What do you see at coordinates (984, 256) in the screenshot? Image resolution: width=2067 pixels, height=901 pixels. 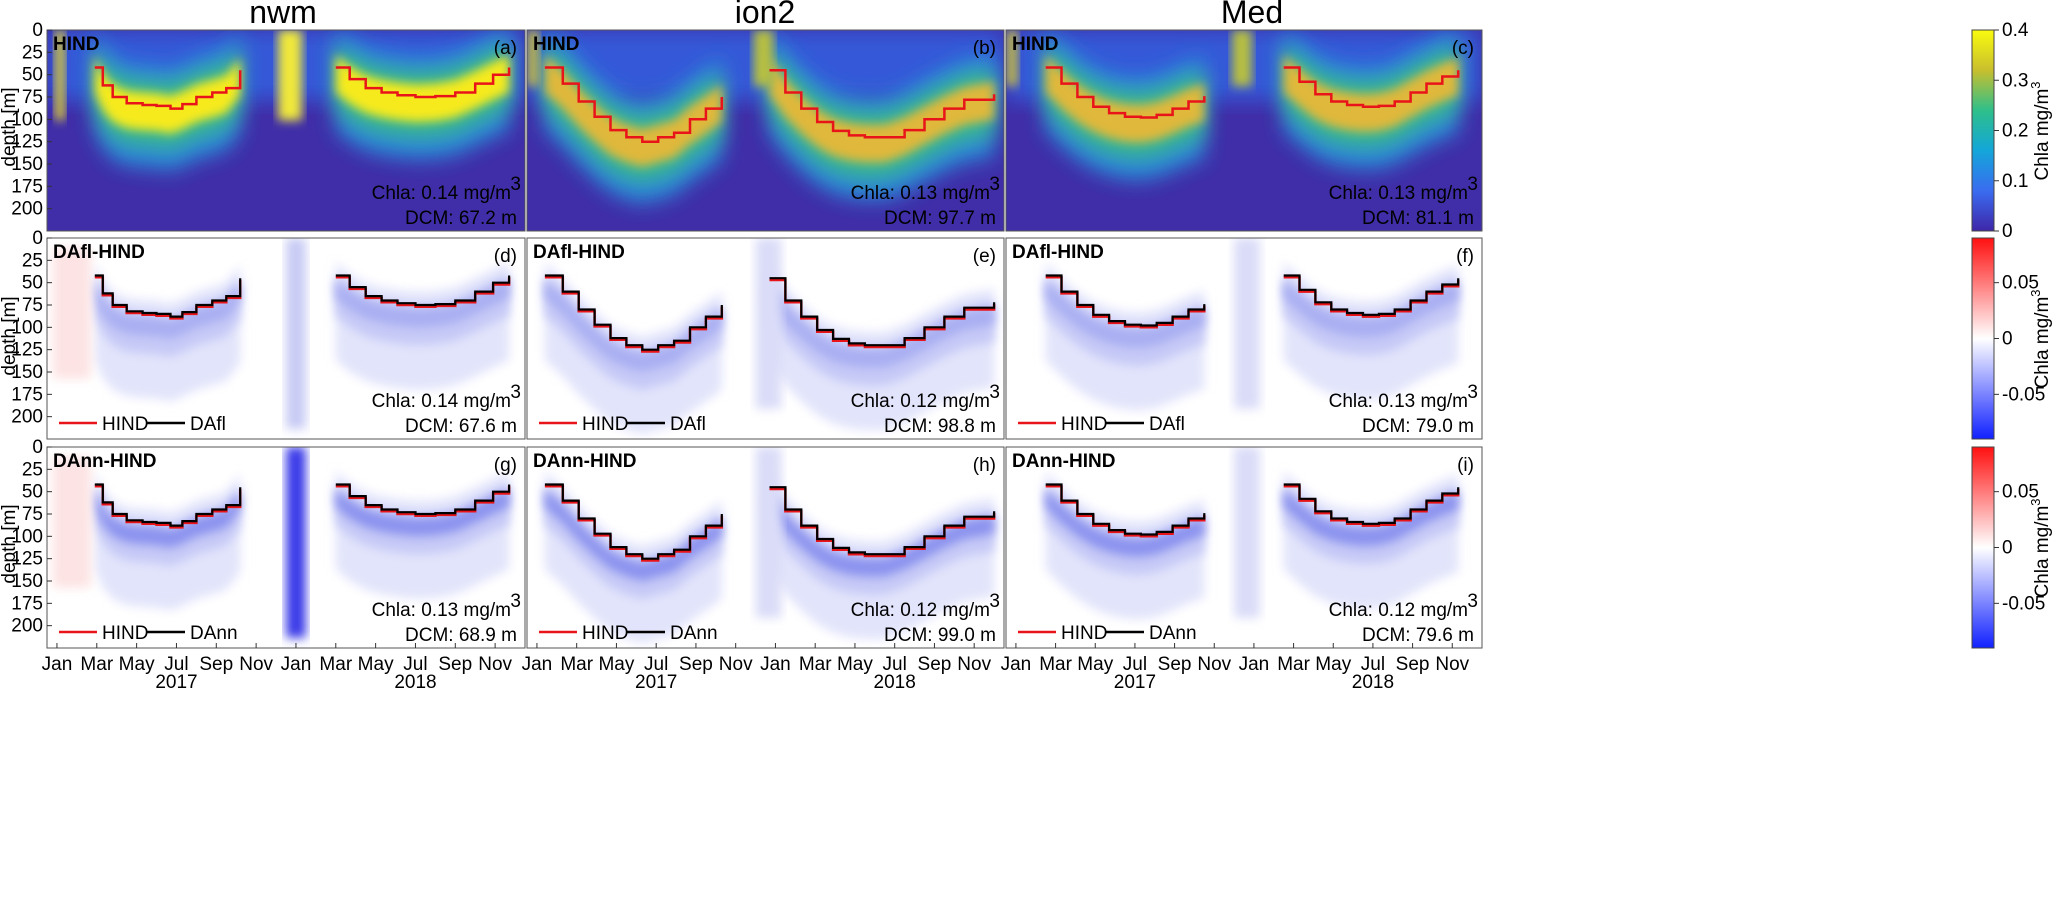 I see `panel-id: (e)` at bounding box center [984, 256].